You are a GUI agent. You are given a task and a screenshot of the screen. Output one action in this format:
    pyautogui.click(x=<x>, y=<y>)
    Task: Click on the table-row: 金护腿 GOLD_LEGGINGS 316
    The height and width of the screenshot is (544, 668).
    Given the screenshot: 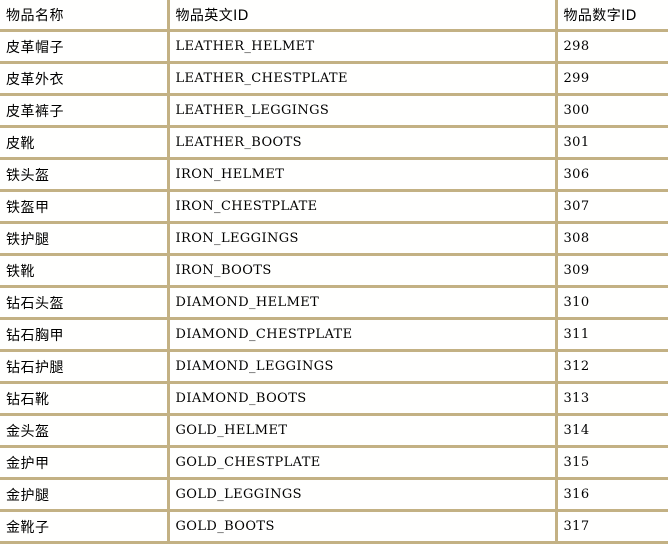 What is the action you would take?
    pyautogui.click(x=334, y=495)
    